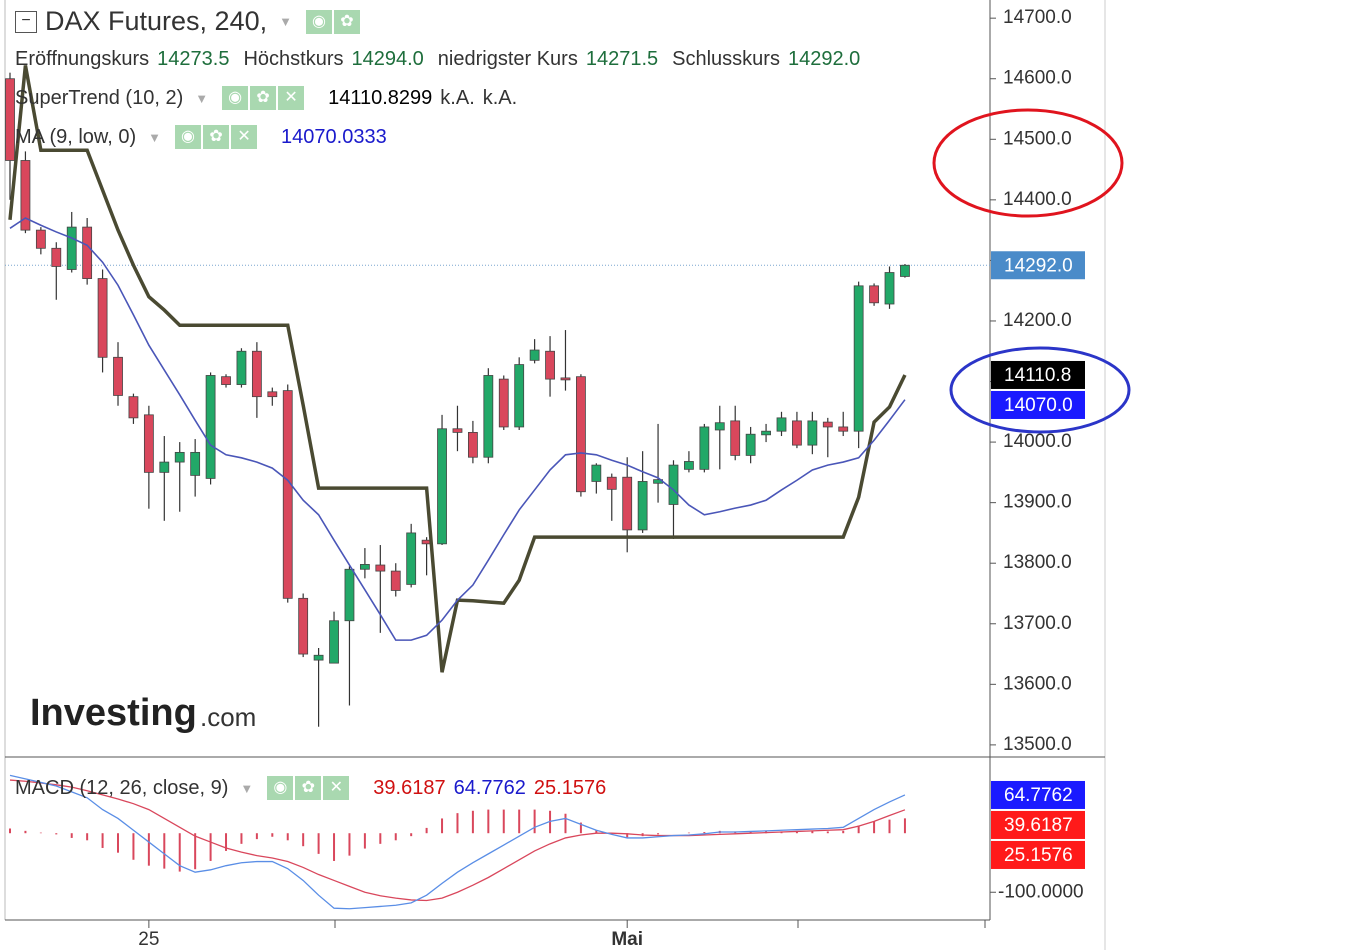 The width and height of the screenshot is (1353, 950). I want to click on price-tag-label: 14070.0, so click(1038, 405).